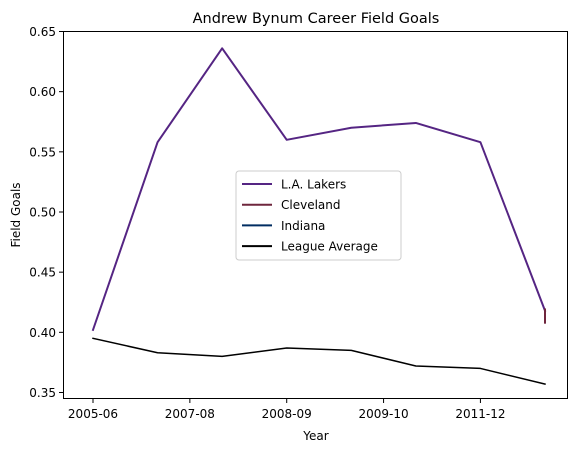  I want to click on y-axis: 0.35 0.40 0.45 0.50 0.55 0.60 0.65, so click(46, 212).